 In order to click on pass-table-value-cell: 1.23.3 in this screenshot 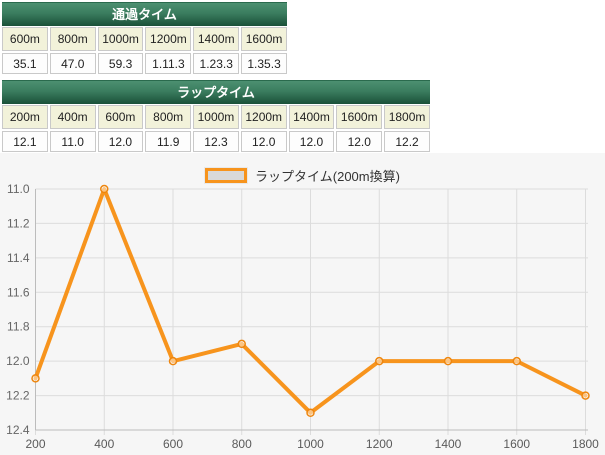, I will do `click(216, 63)`.